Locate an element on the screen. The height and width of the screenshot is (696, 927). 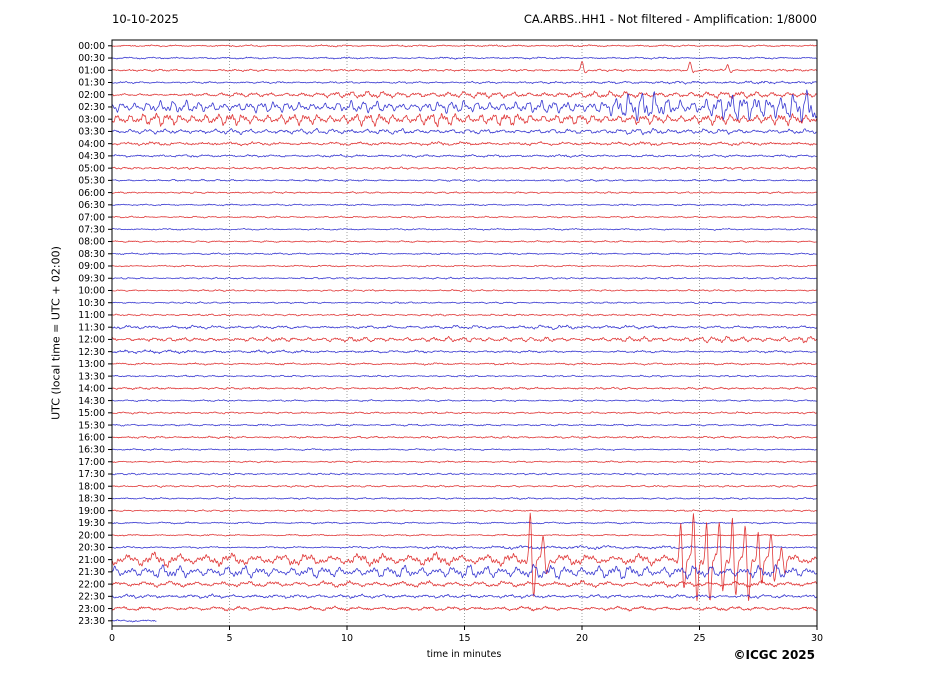
y-tick-label: 20:00 is located at coordinates (91, 535).